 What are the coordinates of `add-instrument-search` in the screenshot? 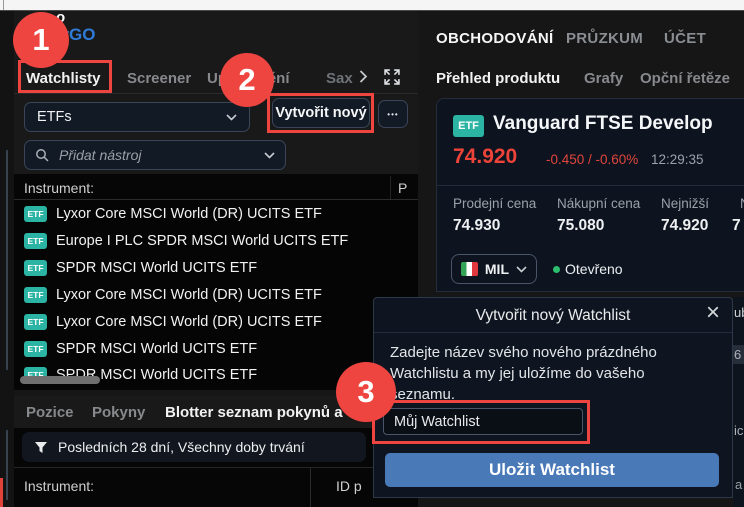 It's located at (155, 155).